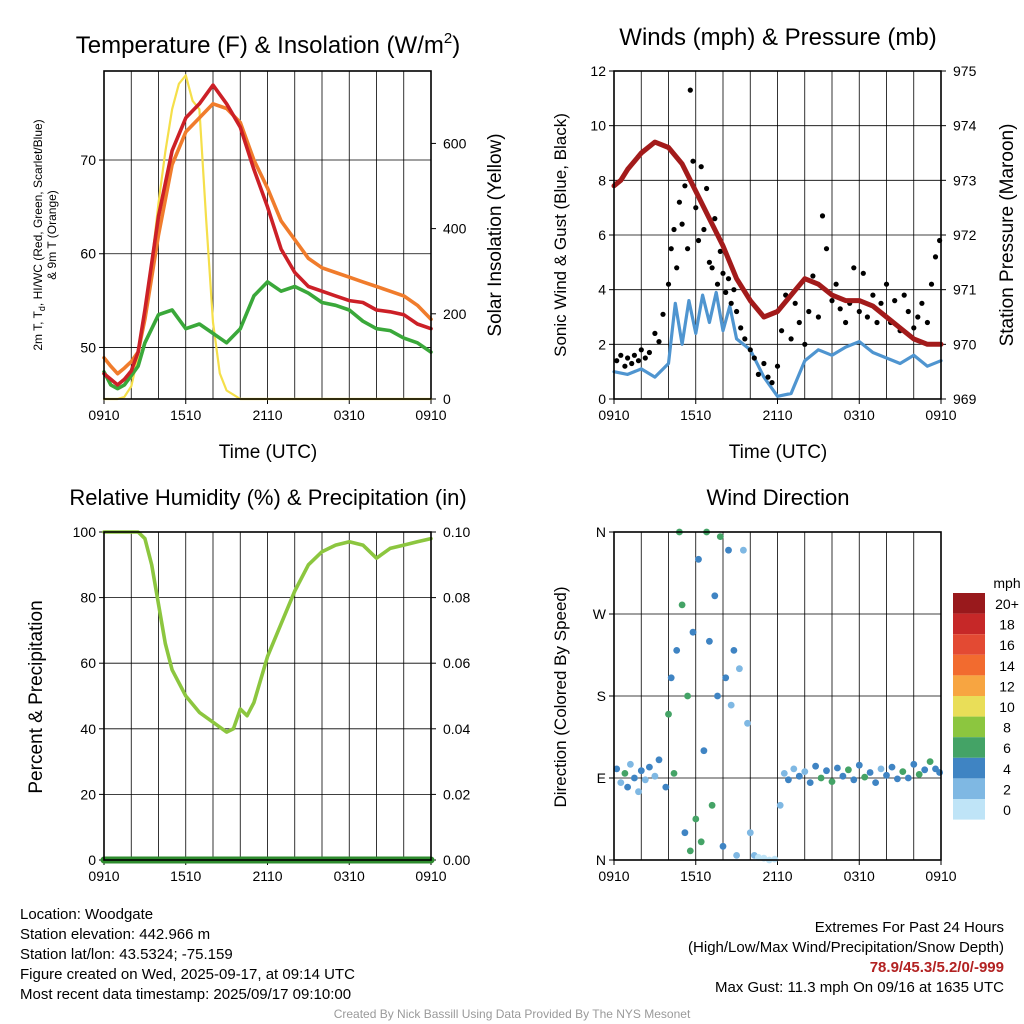 The image size is (1024, 1024). Describe the element at coordinates (1007, 748) in the screenshot. I see `legend-label: 6` at that location.